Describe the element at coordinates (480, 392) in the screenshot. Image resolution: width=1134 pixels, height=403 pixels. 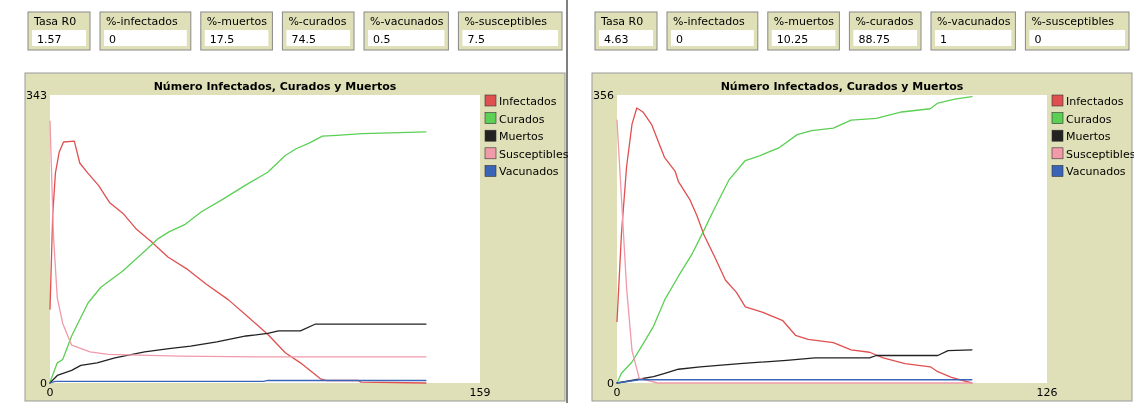
I see `x-tick-label: 159` at that location.